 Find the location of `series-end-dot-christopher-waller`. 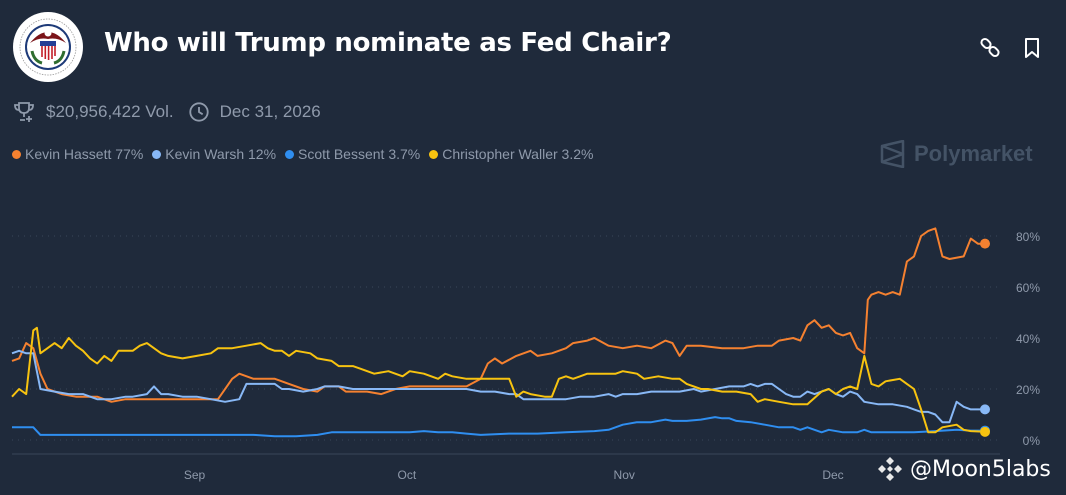

series-end-dot-christopher-waller is located at coordinates (985, 431).